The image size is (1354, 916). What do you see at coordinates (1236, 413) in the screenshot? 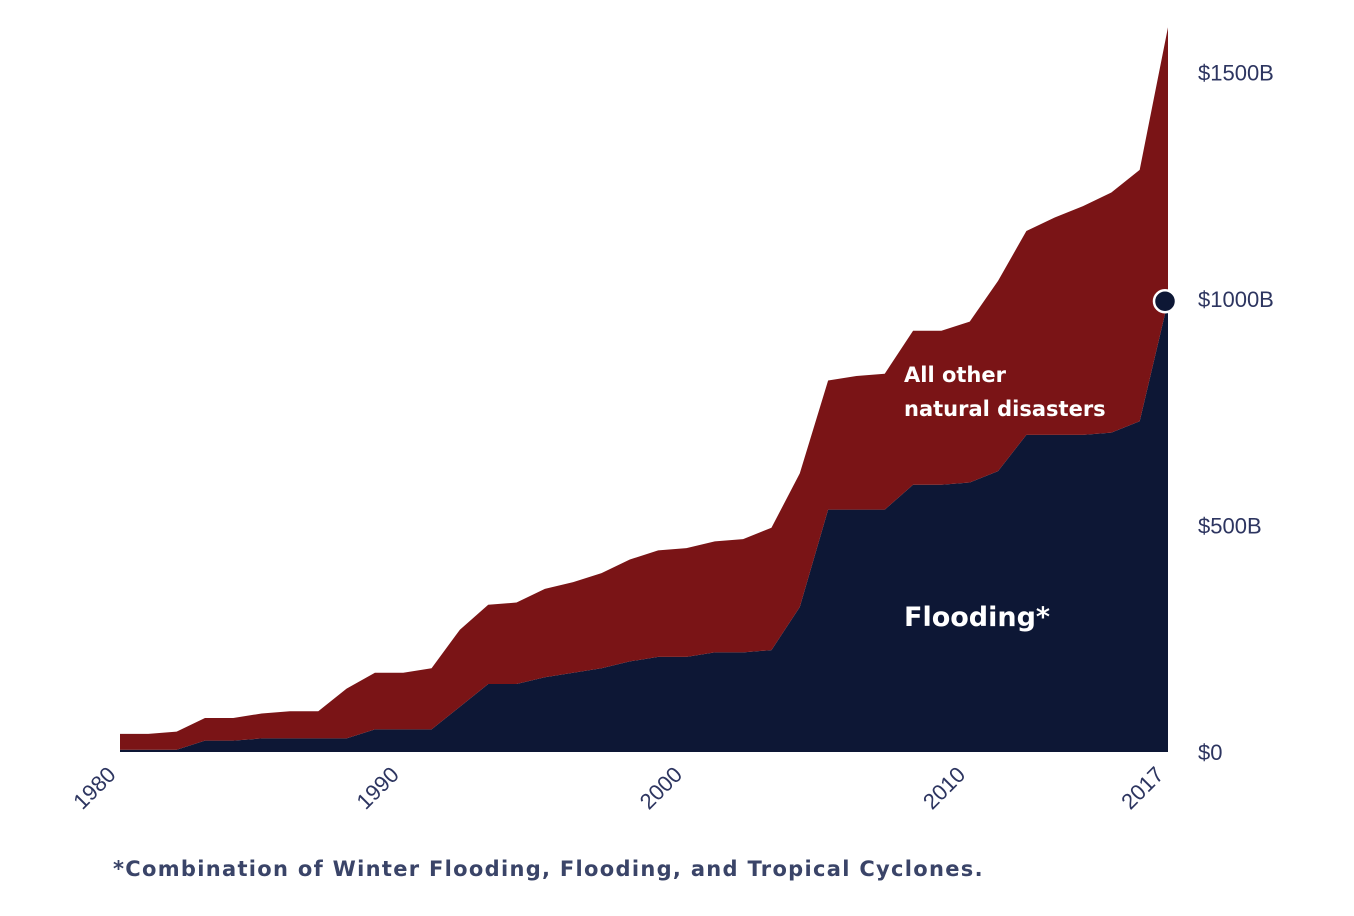
I see `y-axis-ticks: $0 $500B $1000B $1500B` at bounding box center [1236, 413].